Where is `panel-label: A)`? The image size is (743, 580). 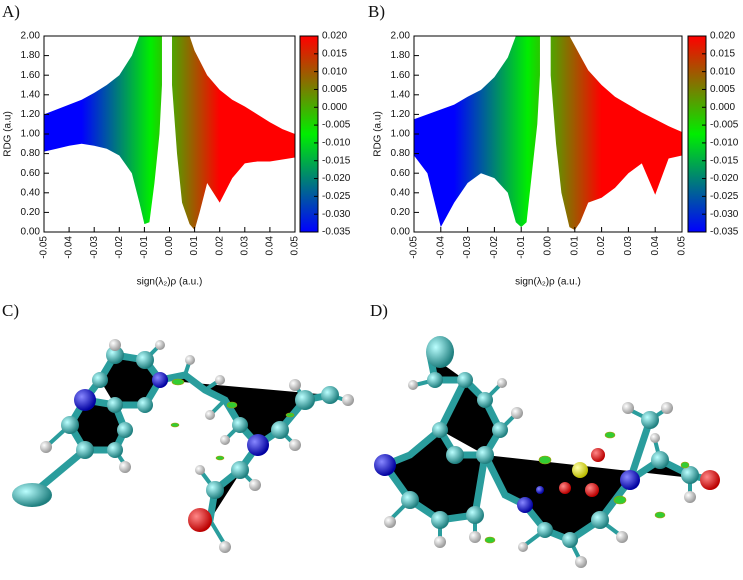
panel-label: A) is located at coordinates (11, 11).